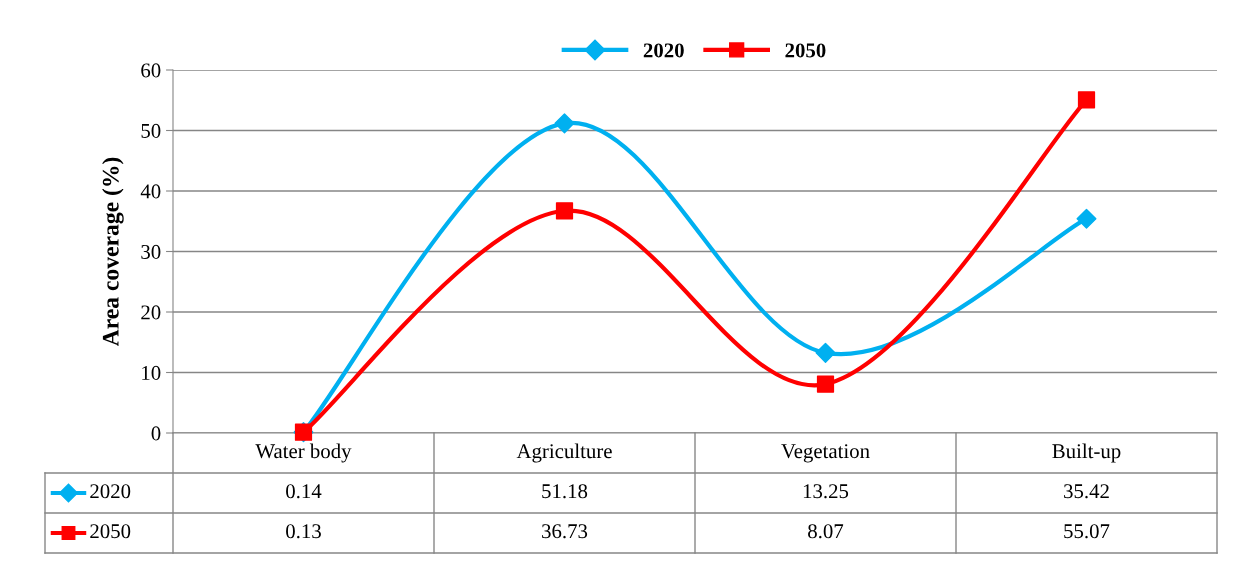 Image resolution: width=1248 pixels, height=561 pixels. Describe the element at coordinates (825, 453) in the screenshot. I see `x-tick-label: Vegetation` at that location.